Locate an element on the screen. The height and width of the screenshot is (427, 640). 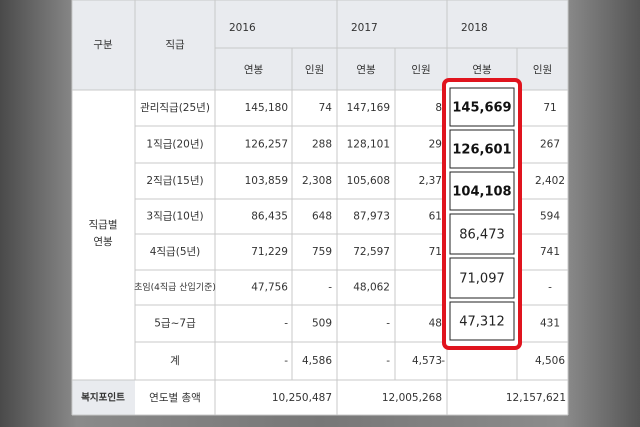
welfare-total: 12,005,268 is located at coordinates (412, 398).